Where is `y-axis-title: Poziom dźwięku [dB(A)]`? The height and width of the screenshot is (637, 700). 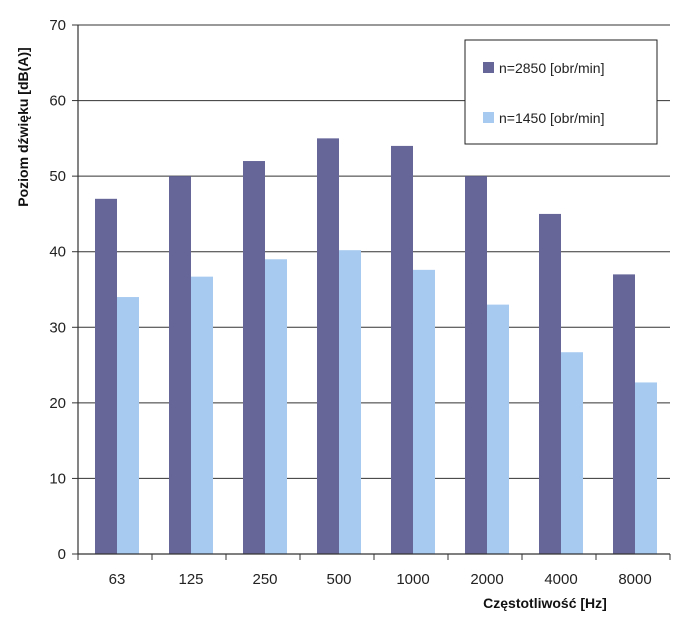
y-axis-title: Poziom dźwięku [dB(A)] is located at coordinates (23, 126).